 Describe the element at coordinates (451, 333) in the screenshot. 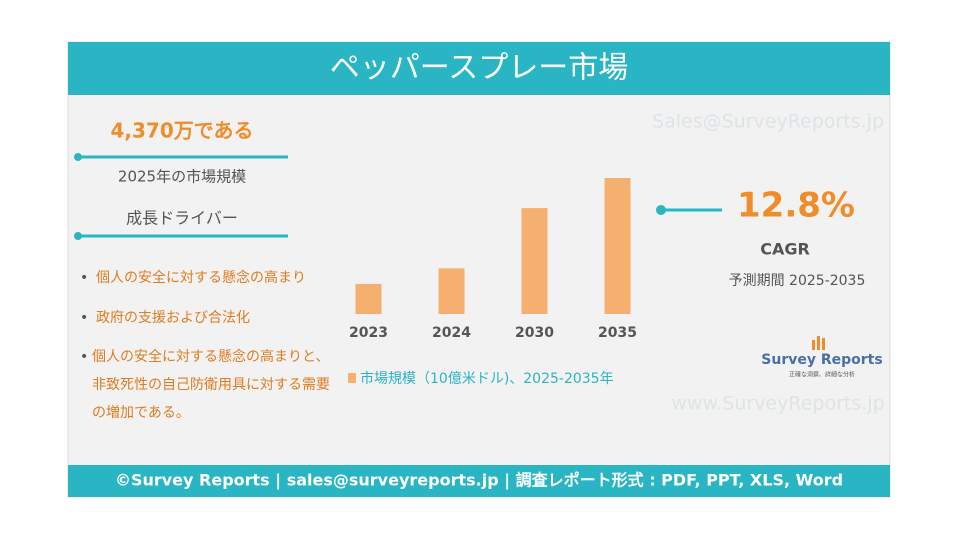

I see `x-tick-label: 2024` at that location.